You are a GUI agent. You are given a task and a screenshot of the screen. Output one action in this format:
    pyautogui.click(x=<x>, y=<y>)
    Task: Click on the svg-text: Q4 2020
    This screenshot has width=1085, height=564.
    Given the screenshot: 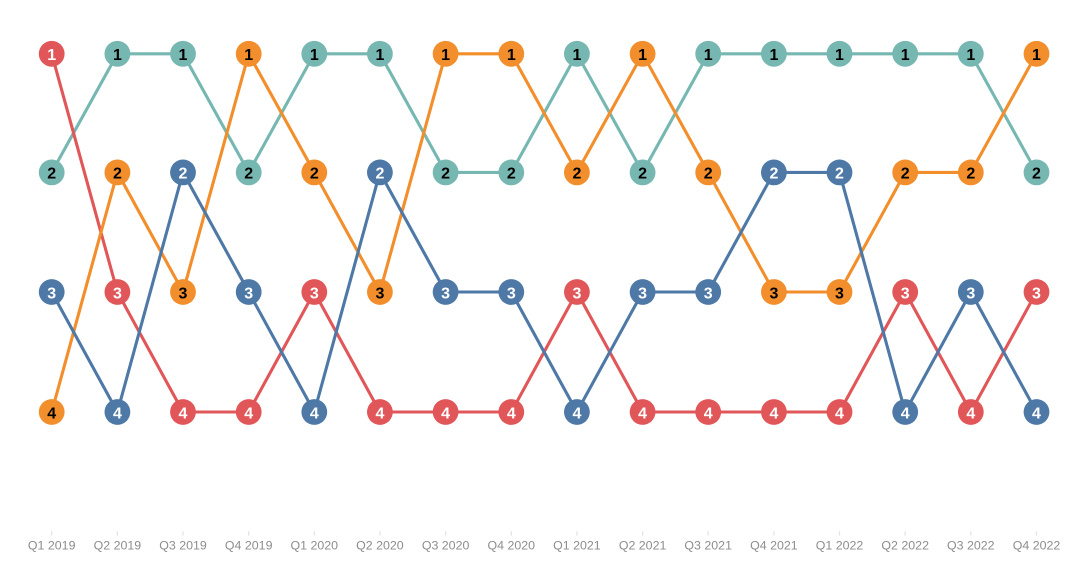 What is the action you would take?
    pyautogui.click(x=512, y=546)
    